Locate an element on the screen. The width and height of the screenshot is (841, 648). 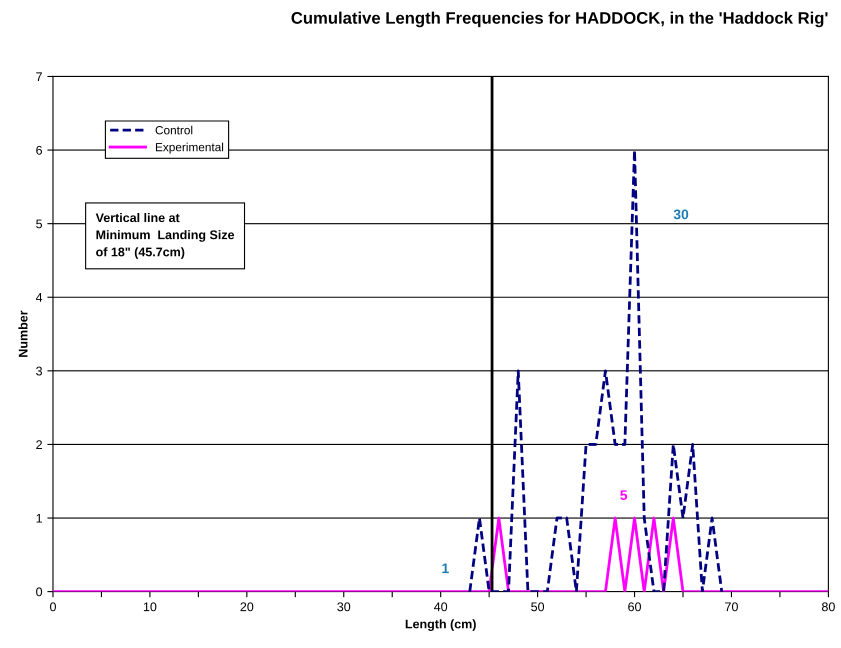
x-tick-label: 60 is located at coordinates (634, 607).